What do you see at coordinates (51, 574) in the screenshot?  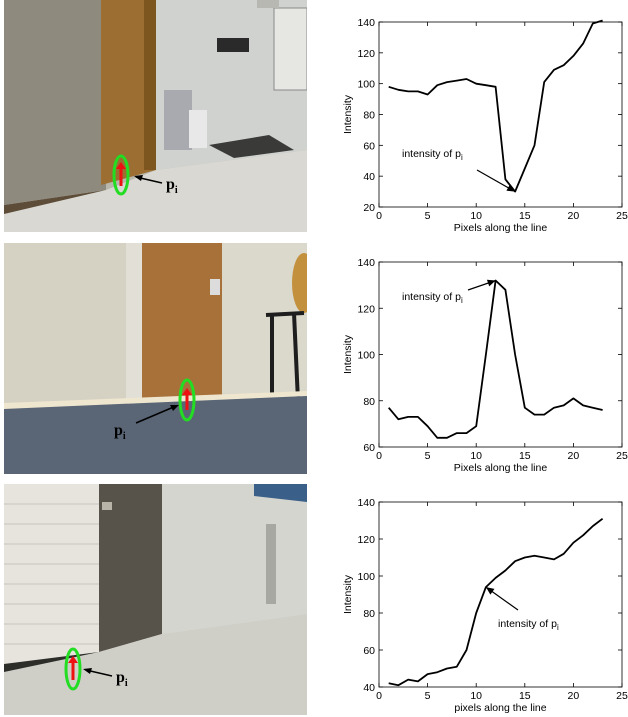 I see `brick-wall` at bounding box center [51, 574].